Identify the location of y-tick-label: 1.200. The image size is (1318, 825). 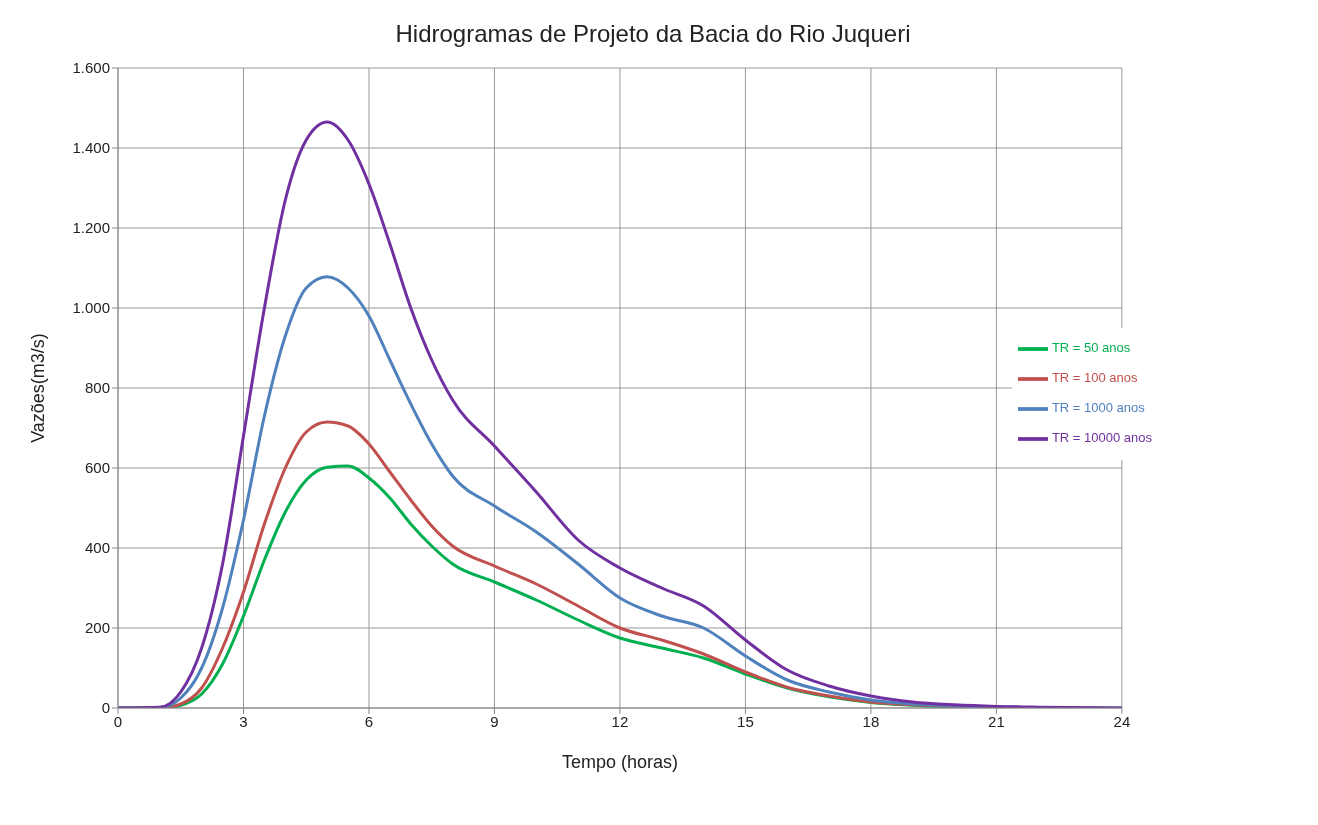
(91, 228).